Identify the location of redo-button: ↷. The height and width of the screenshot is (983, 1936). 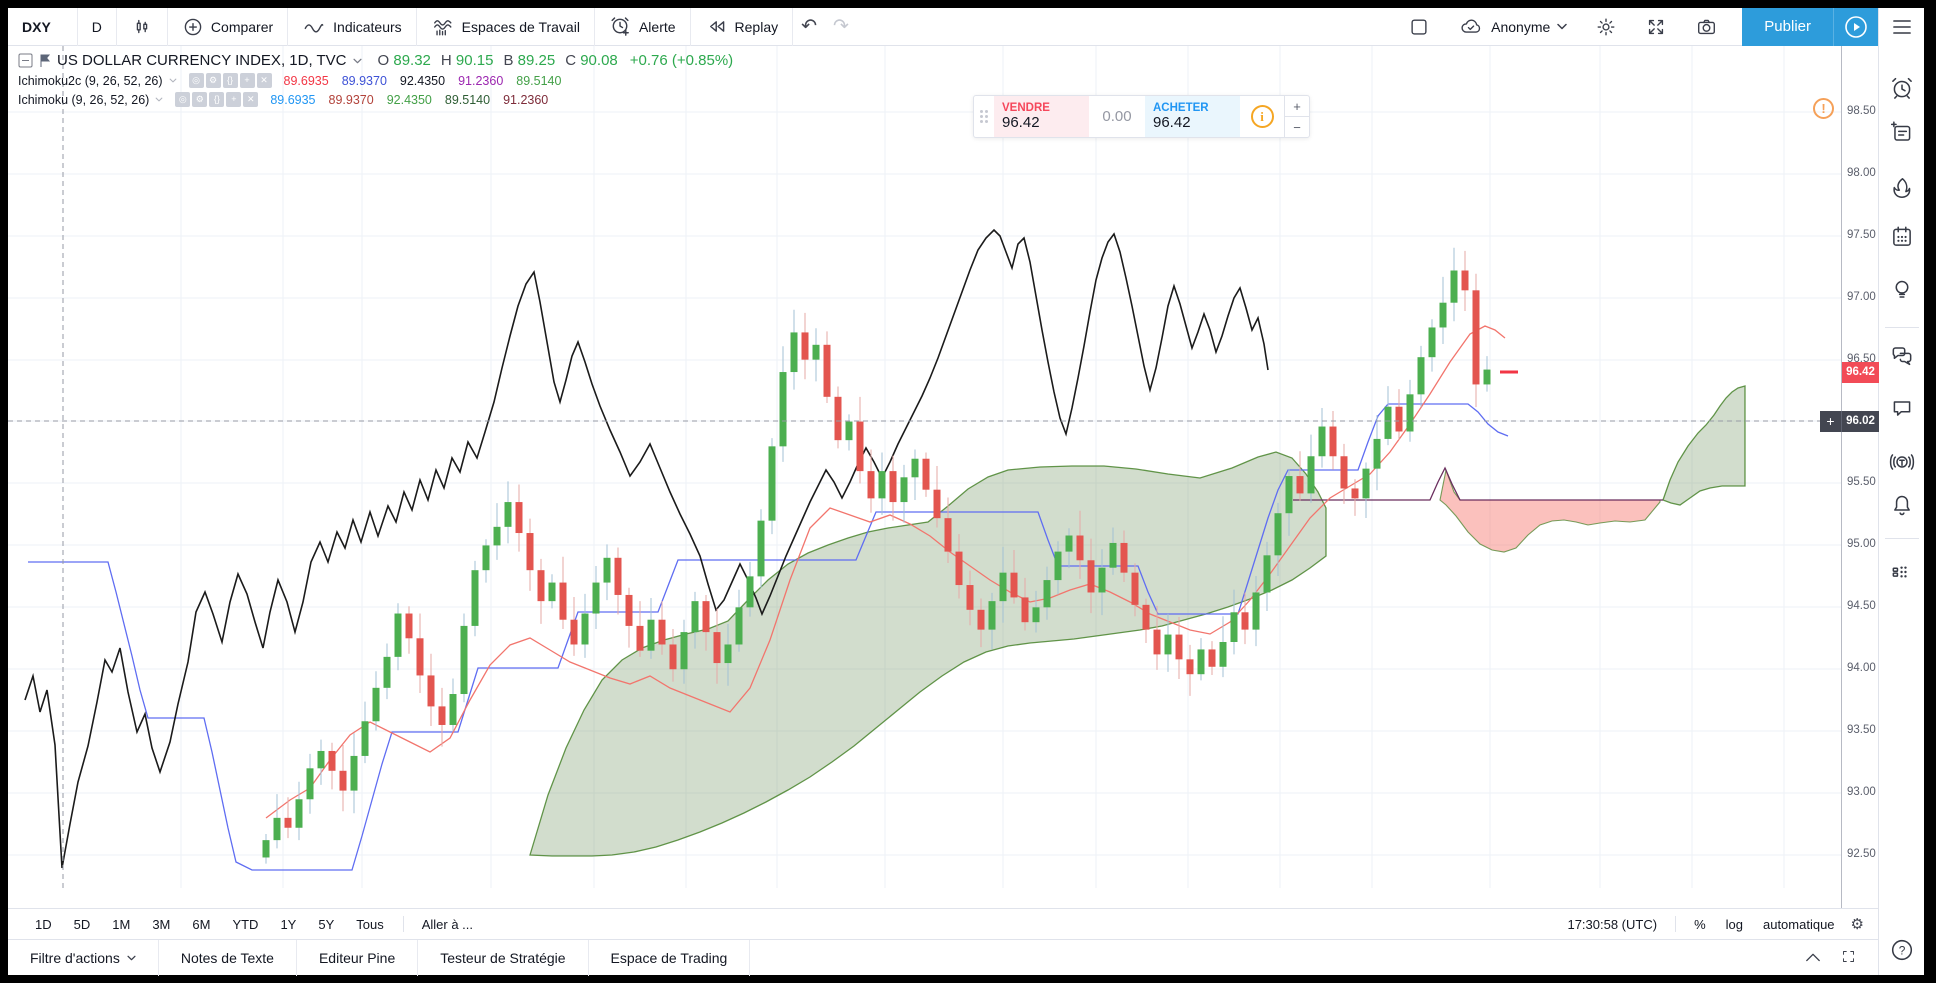
(841, 26).